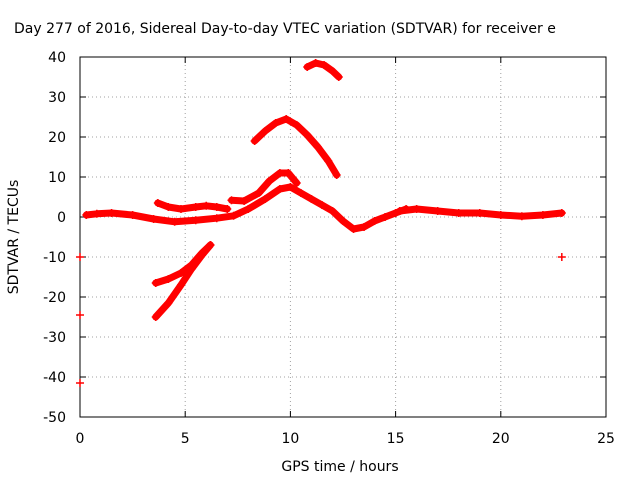 This screenshot has height=480, width=640. I want to click on y-tick-label: 30, so click(57, 98).